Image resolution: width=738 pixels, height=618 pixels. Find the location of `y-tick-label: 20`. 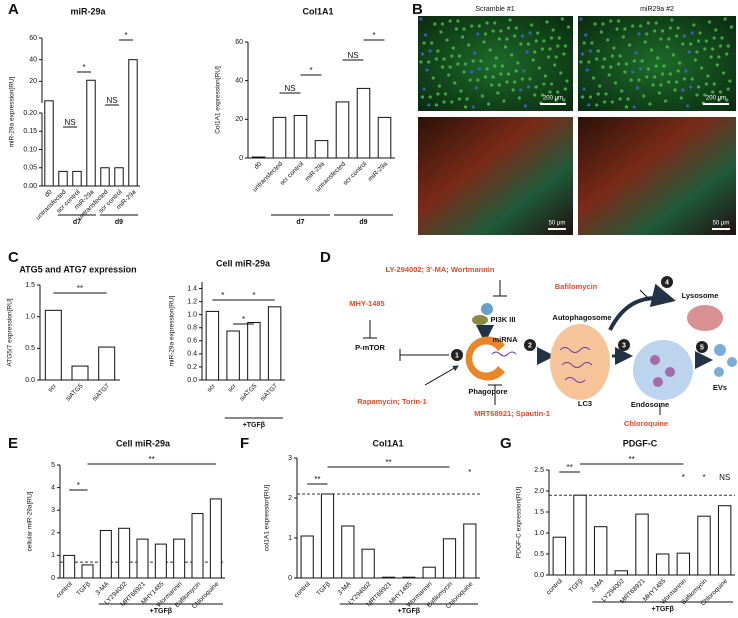

y-tick-label: 20 is located at coordinates (239, 119).